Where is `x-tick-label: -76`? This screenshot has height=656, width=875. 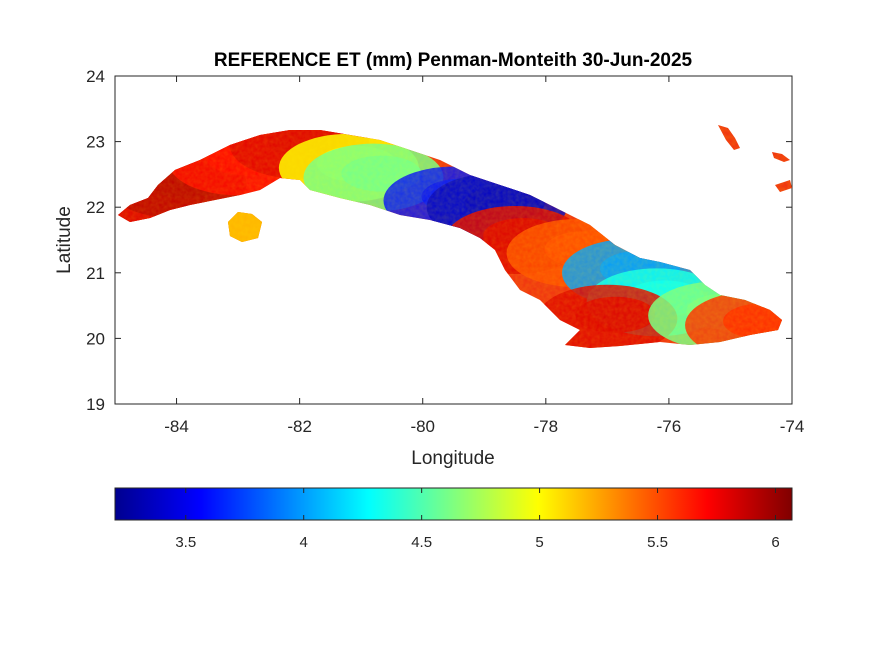
x-tick-label: -76 is located at coordinates (669, 426).